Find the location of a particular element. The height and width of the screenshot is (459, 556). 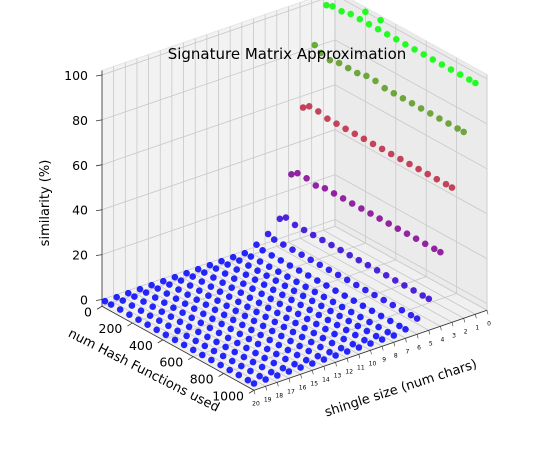

x-tick-label: 10 is located at coordinates (373, 363).